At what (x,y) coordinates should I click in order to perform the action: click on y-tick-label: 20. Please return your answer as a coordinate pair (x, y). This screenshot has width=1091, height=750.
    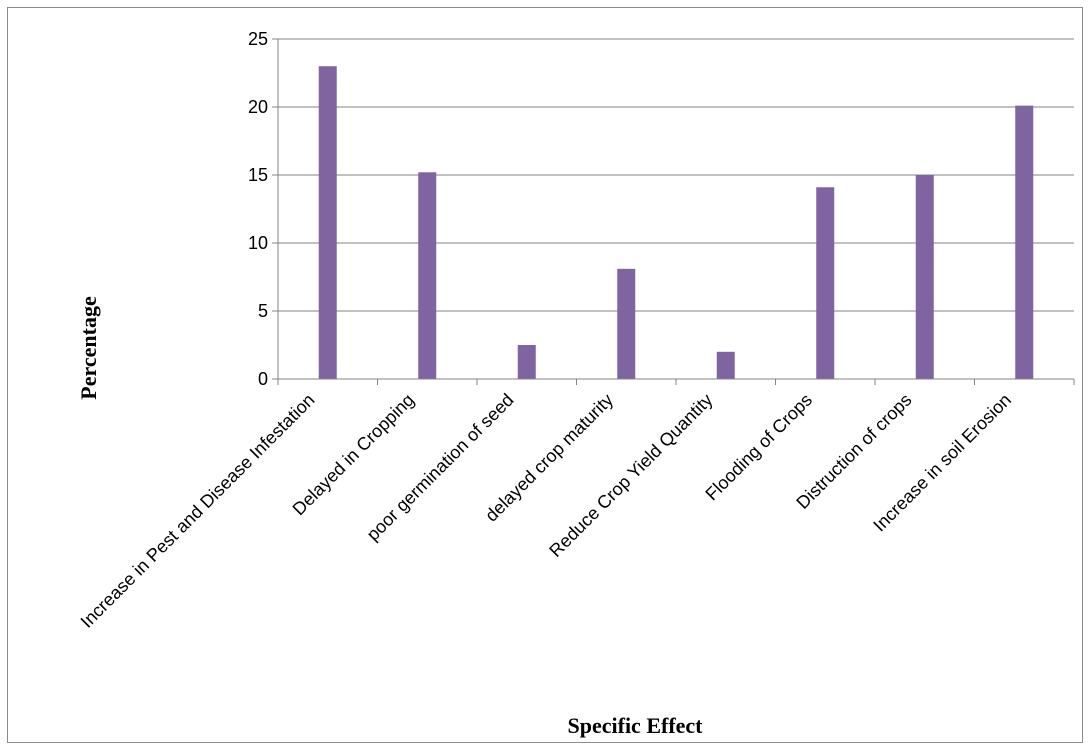
    Looking at the image, I should click on (258, 107).